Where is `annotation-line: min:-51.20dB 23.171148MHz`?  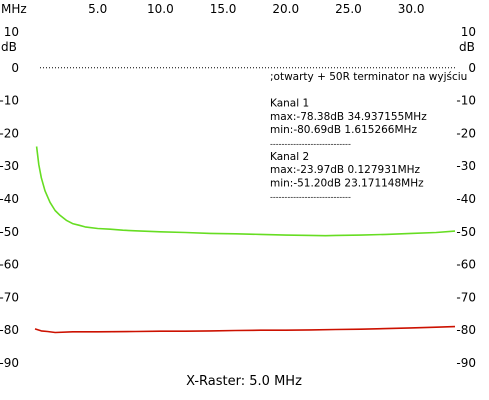
annotation-line: min:-51.20dB 23.171148MHz is located at coordinates (347, 183).